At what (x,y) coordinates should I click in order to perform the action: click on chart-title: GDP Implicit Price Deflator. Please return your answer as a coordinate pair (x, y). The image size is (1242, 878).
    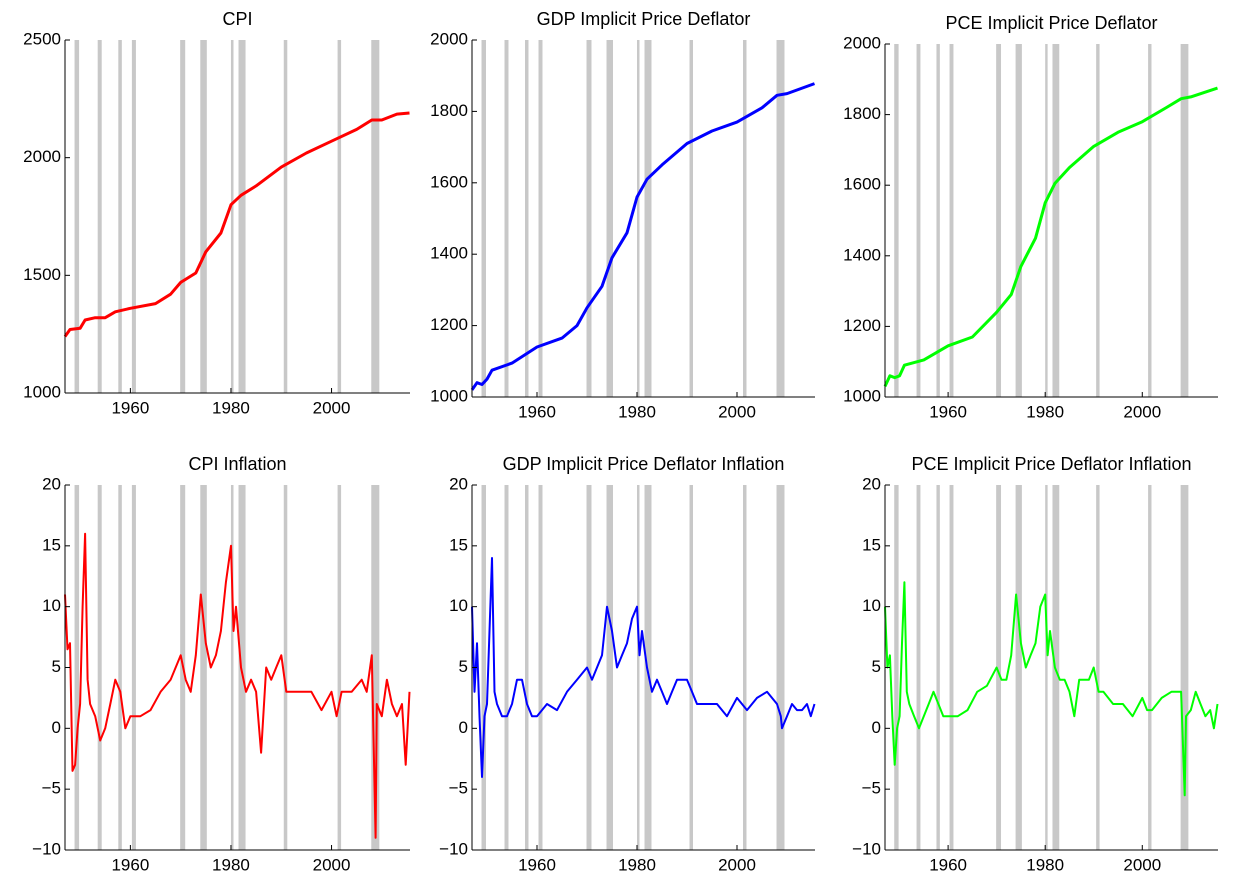
    Looking at the image, I should click on (644, 19).